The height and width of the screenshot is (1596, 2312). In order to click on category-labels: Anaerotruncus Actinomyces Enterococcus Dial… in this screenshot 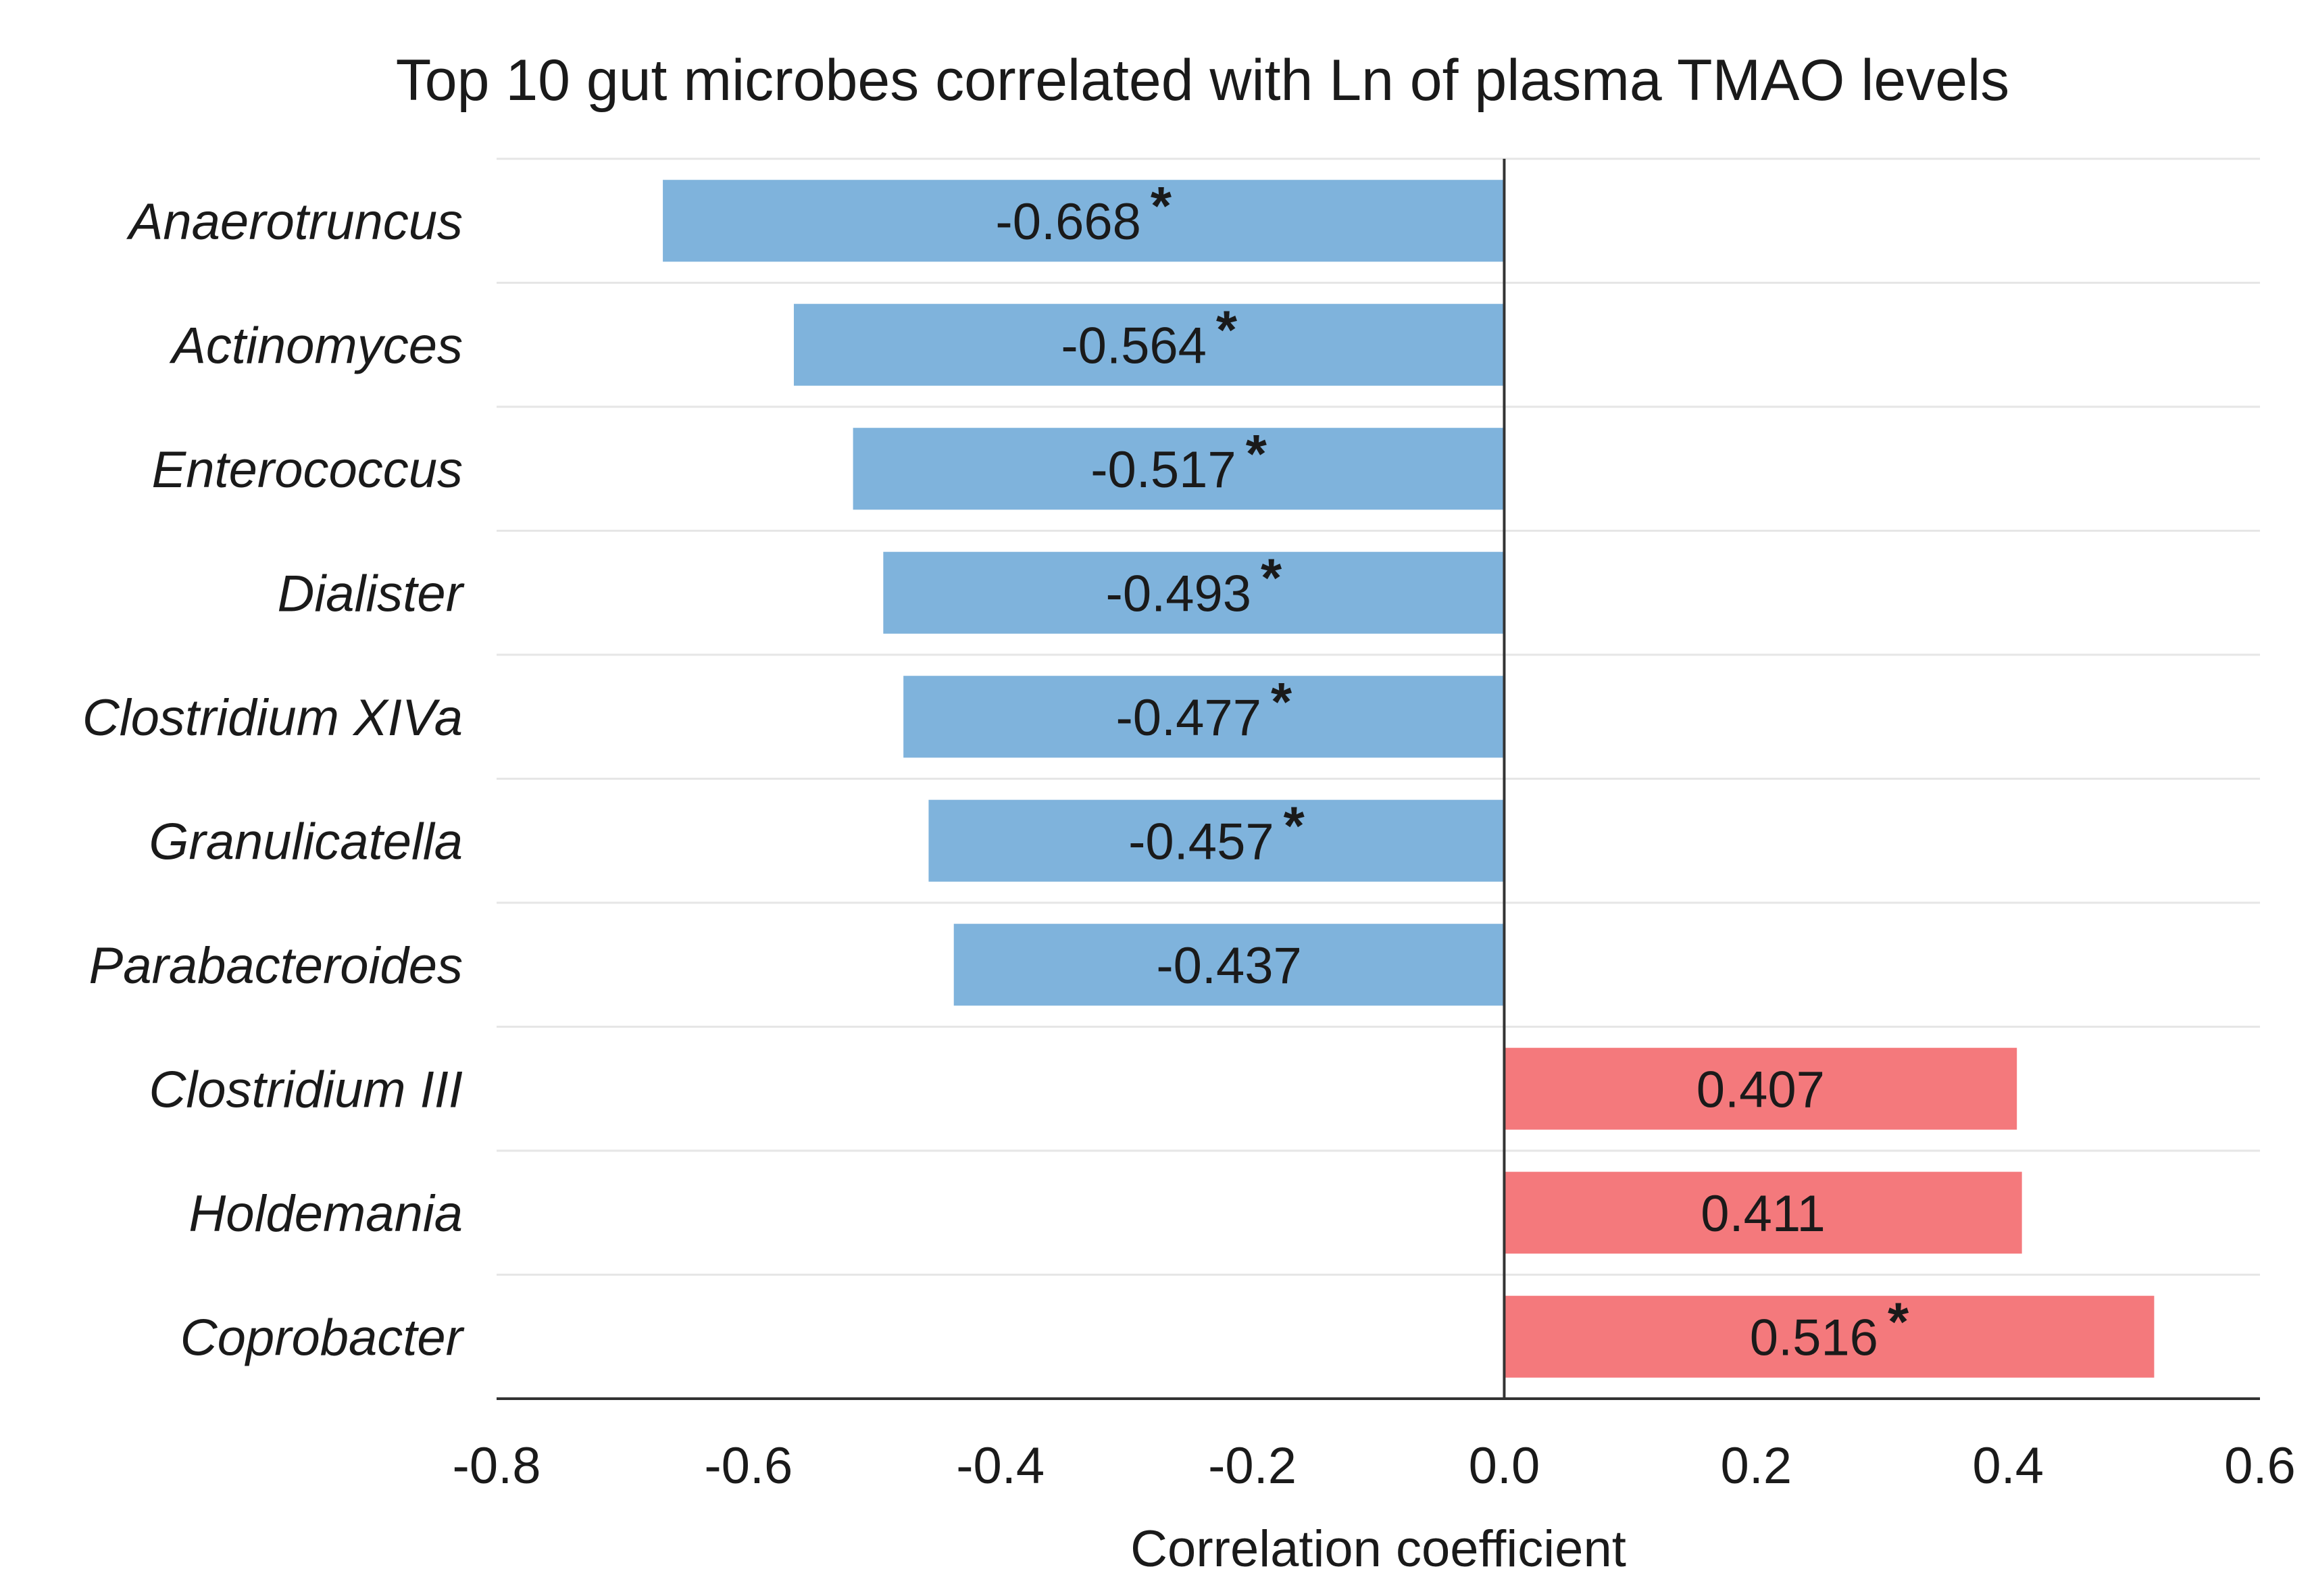, I will do `click(274, 780)`.